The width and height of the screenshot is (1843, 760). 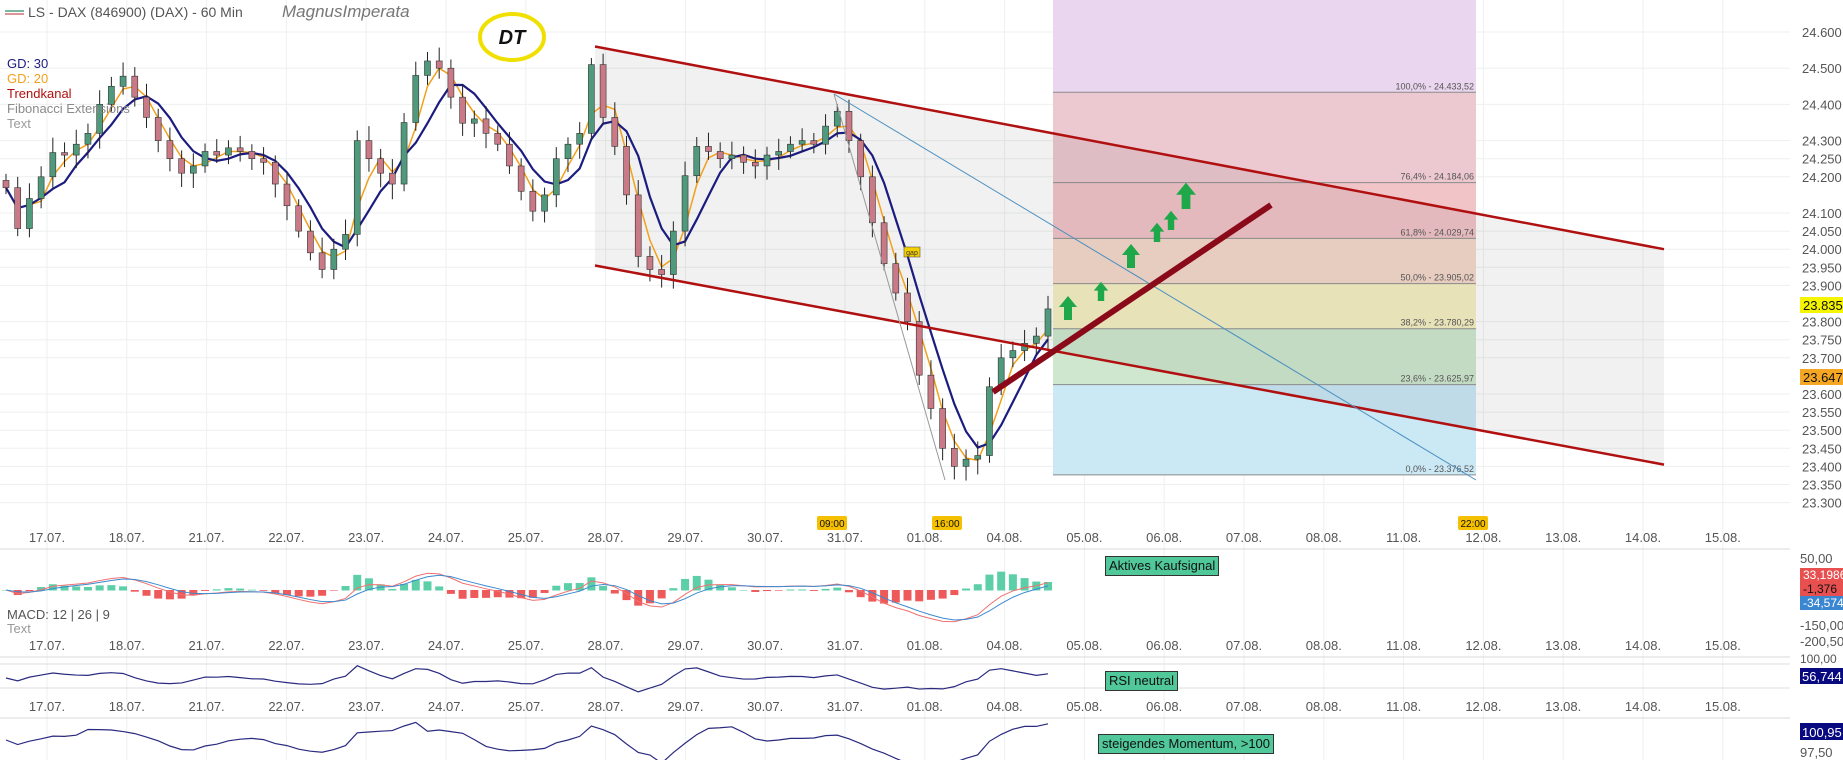 What do you see at coordinates (513, 38) in the screenshot?
I see `dt-annotation-label: DT` at bounding box center [513, 38].